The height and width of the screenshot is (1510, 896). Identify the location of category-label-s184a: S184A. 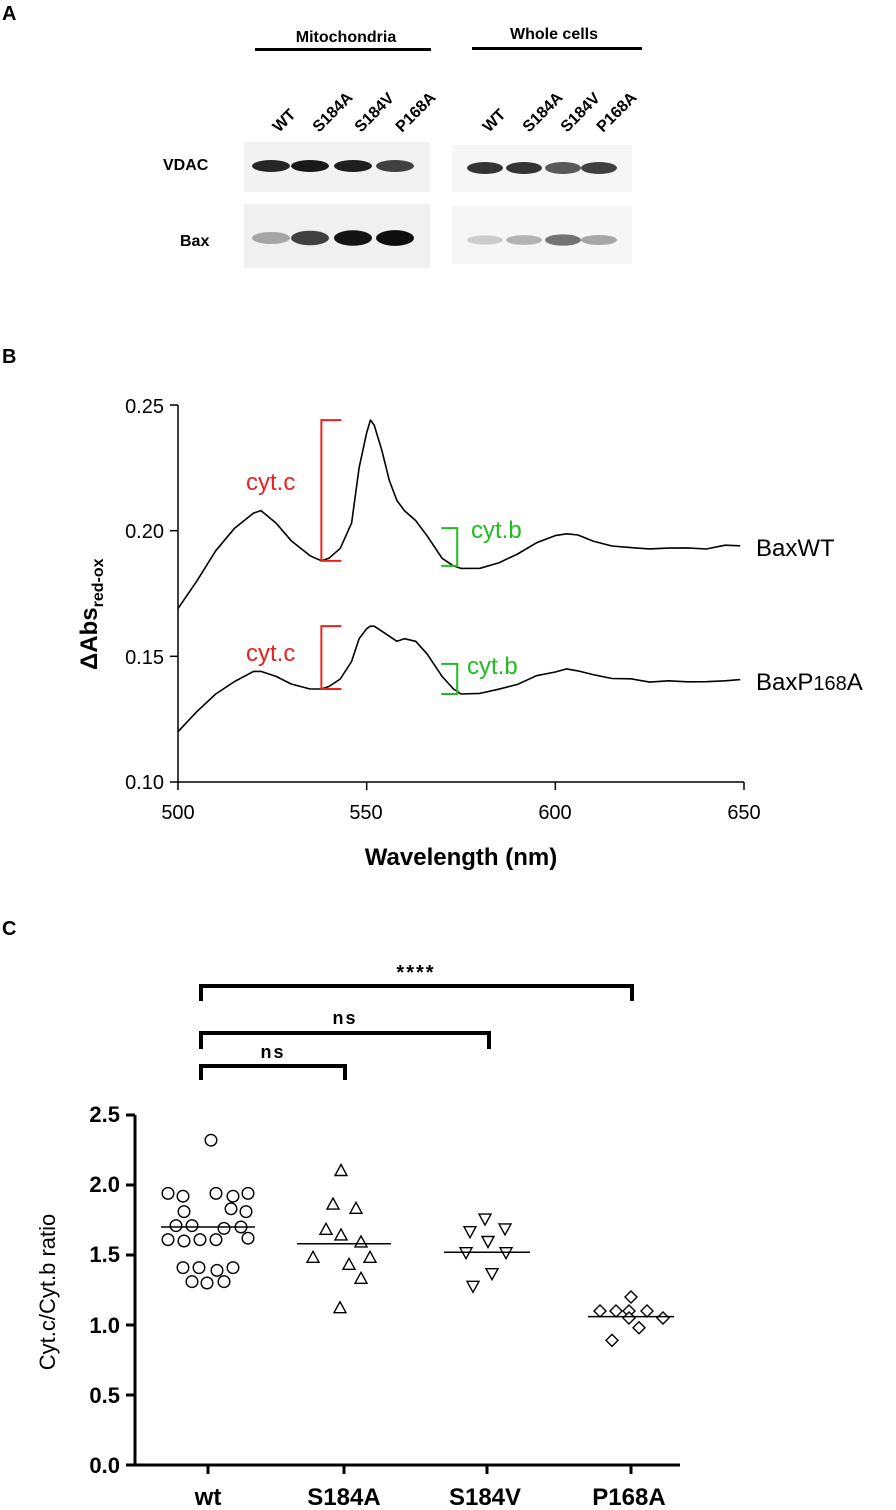
(343, 1497).